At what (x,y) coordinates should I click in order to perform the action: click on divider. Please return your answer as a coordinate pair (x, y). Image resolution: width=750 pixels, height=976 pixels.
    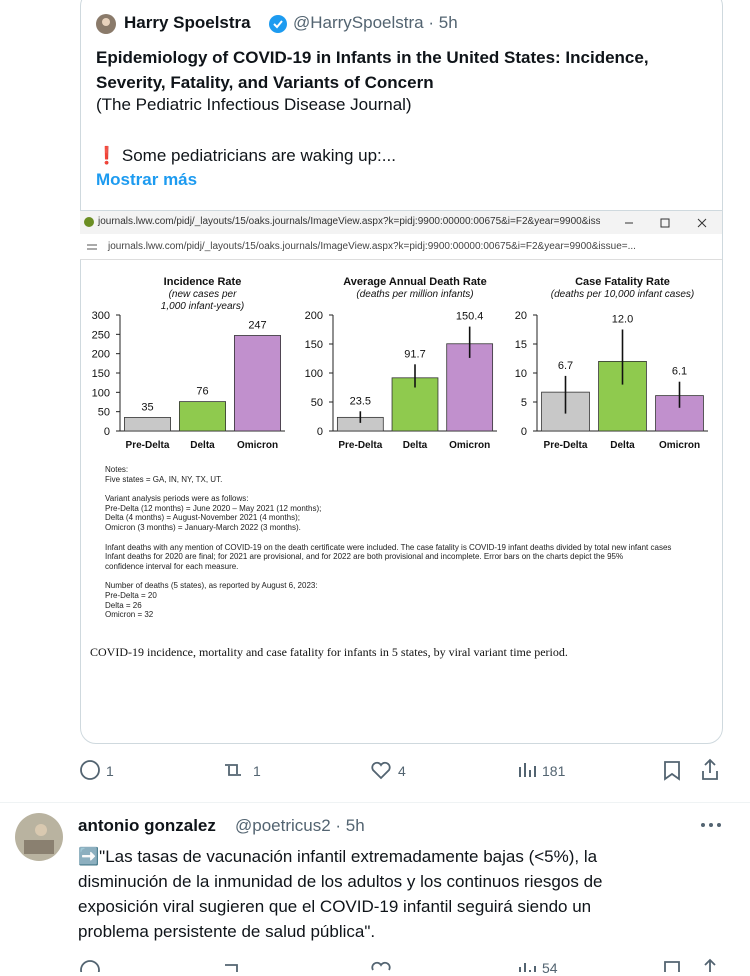
    Looking at the image, I should click on (375, 802).